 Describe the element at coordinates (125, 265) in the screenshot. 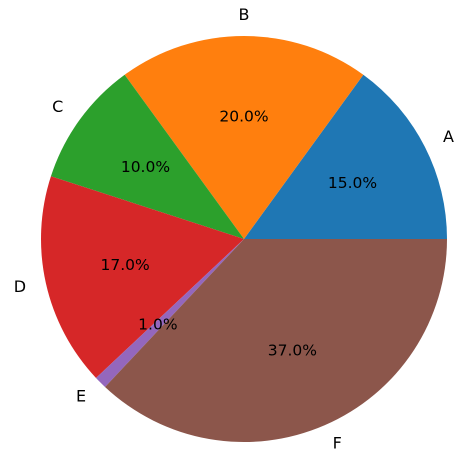

I see `pct-label-d: 17.0%` at that location.